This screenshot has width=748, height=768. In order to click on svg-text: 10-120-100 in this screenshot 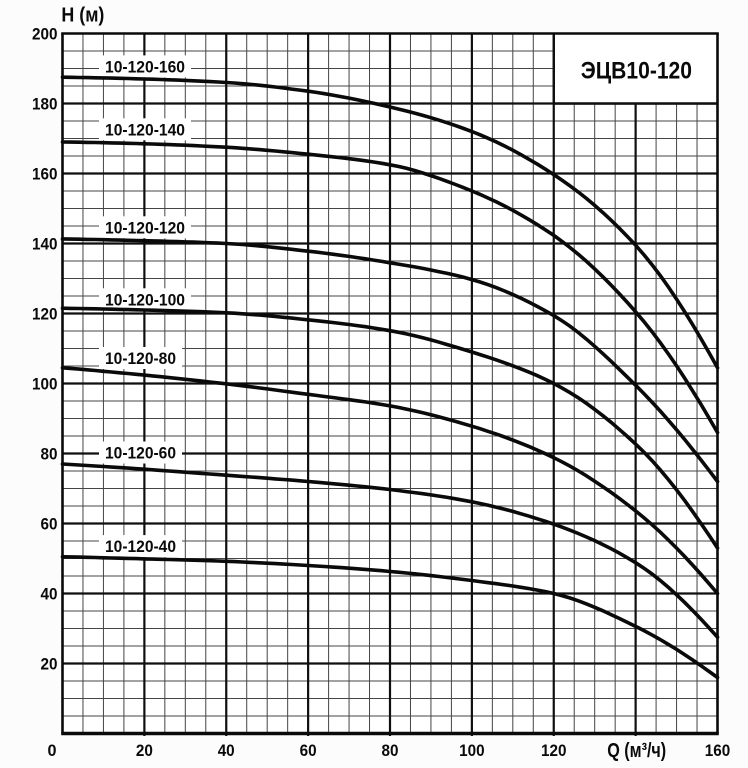, I will do `click(145, 299)`.